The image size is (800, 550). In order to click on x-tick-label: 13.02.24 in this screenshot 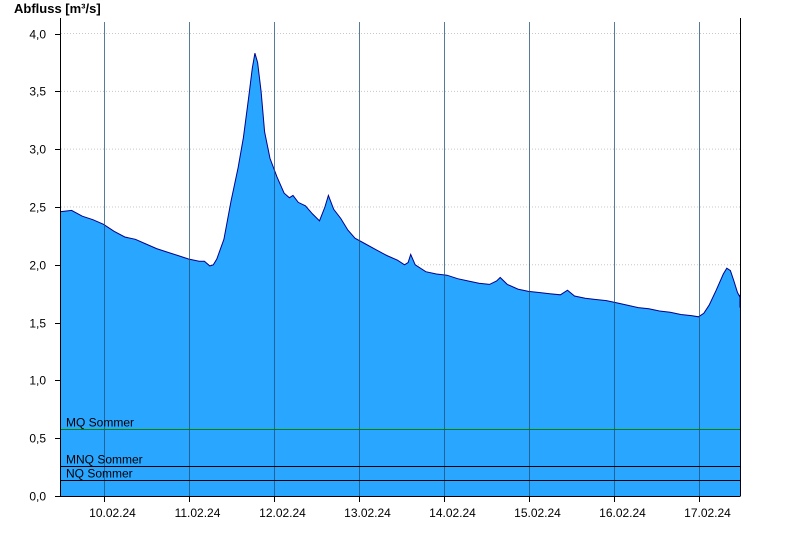, I will do `click(367, 513)`.